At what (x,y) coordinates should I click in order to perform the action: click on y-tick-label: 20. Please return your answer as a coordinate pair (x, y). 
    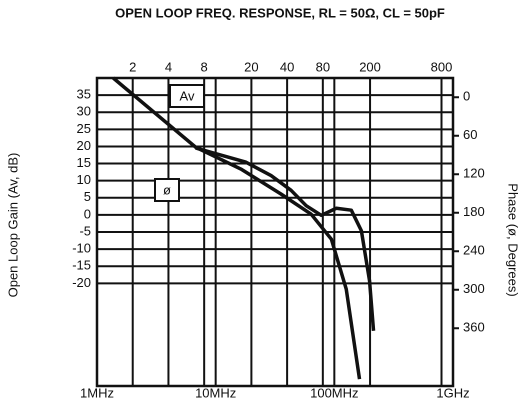
    Looking at the image, I should click on (84, 145).